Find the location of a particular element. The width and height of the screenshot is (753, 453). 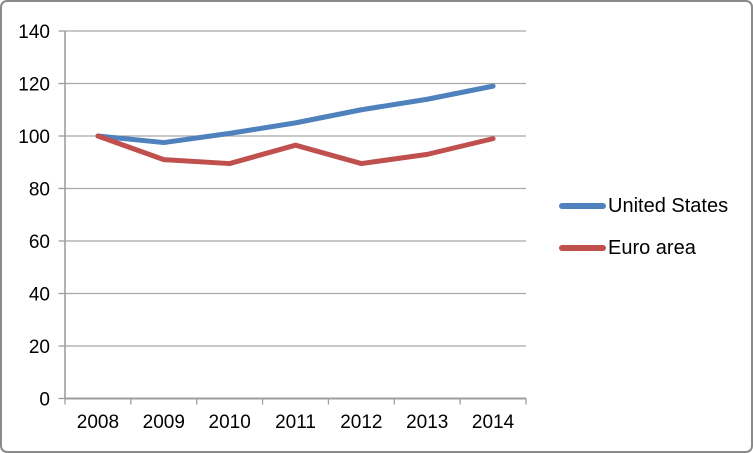

series-line-euro-area is located at coordinates (295, 150).